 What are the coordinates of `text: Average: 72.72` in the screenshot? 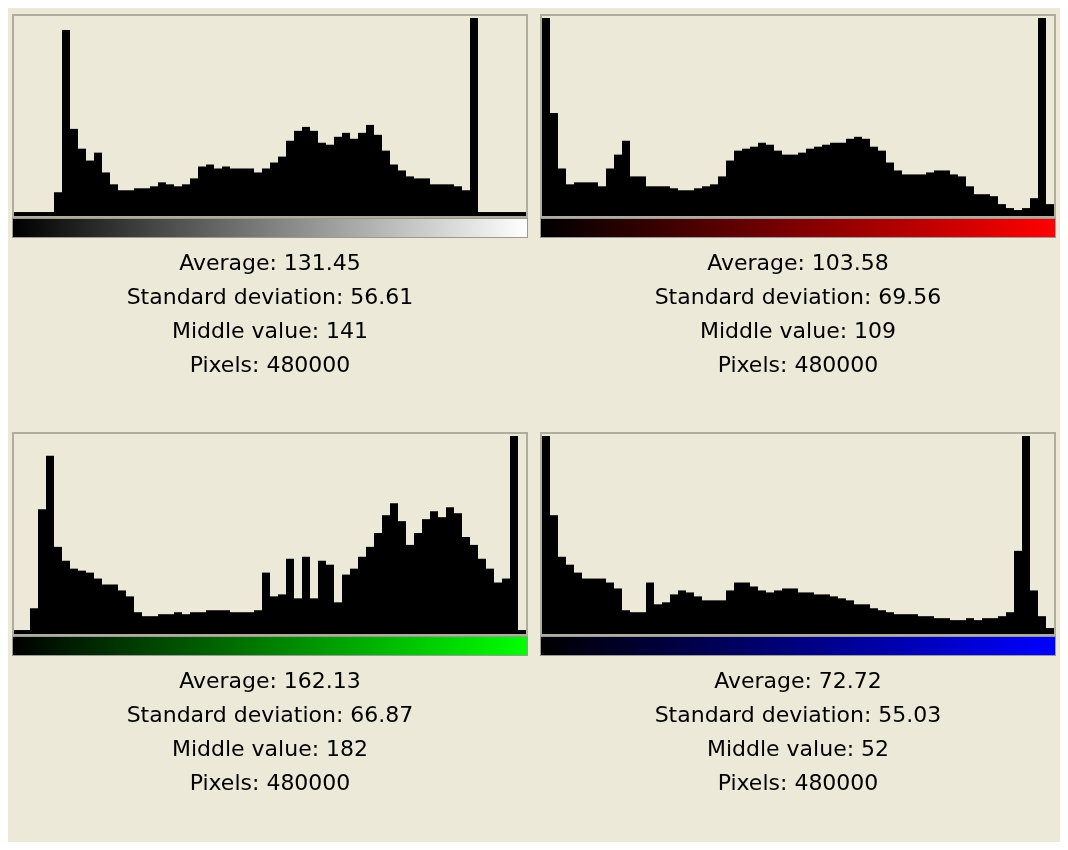 It's located at (798, 681).